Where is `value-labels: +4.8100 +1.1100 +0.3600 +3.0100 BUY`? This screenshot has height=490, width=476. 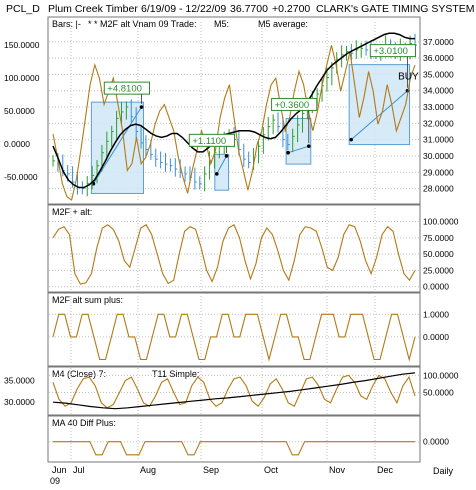
value-labels: +4.8100 +1.1100 +0.3600 +3.0100 BUY is located at coordinates (261, 98).